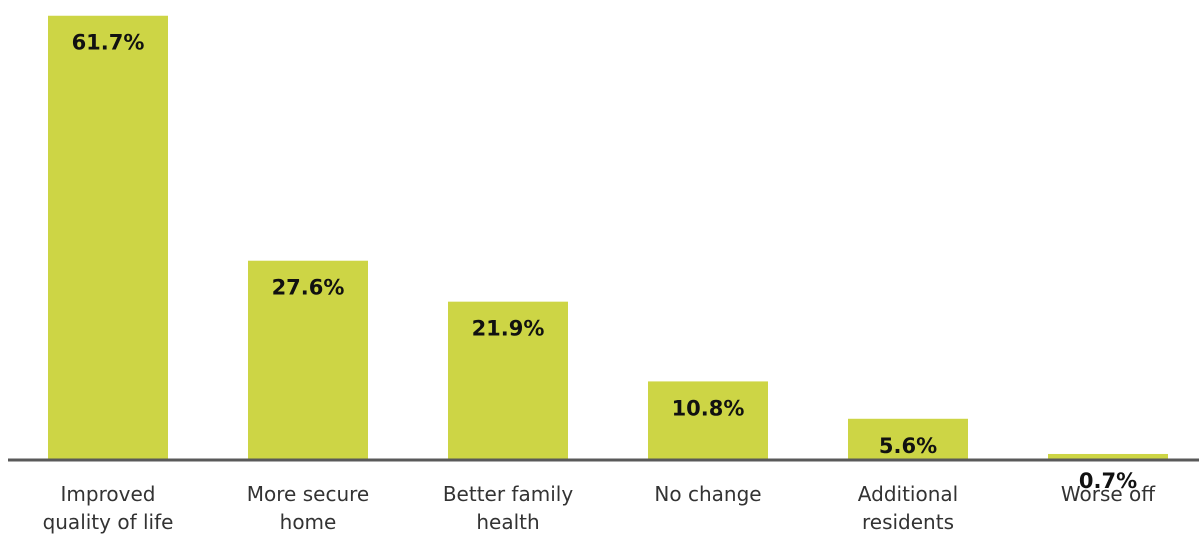  What do you see at coordinates (908, 508) in the screenshot?
I see `category-label-5: Additional residents` at bounding box center [908, 508].